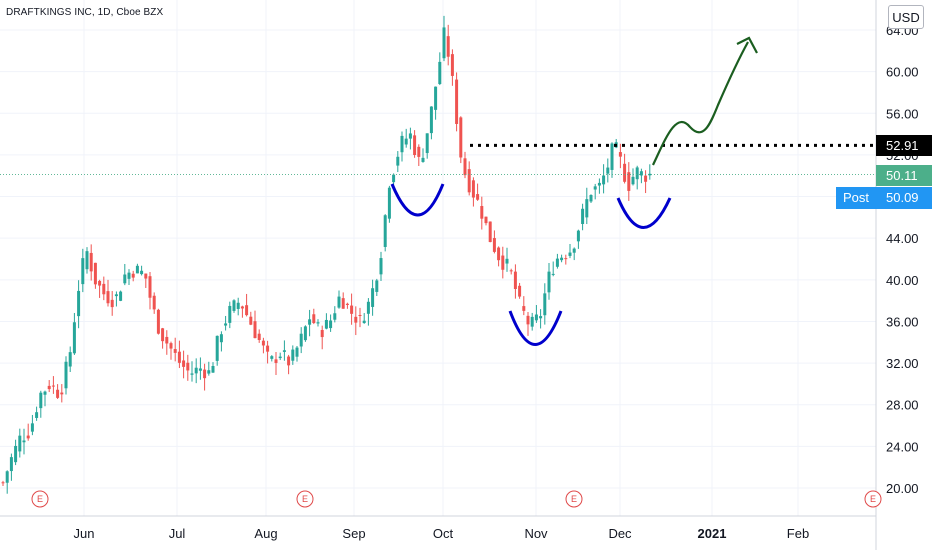 Image resolution: width=932 pixels, height=550 pixels. I want to click on x-tick-label: Jun, so click(84, 533).